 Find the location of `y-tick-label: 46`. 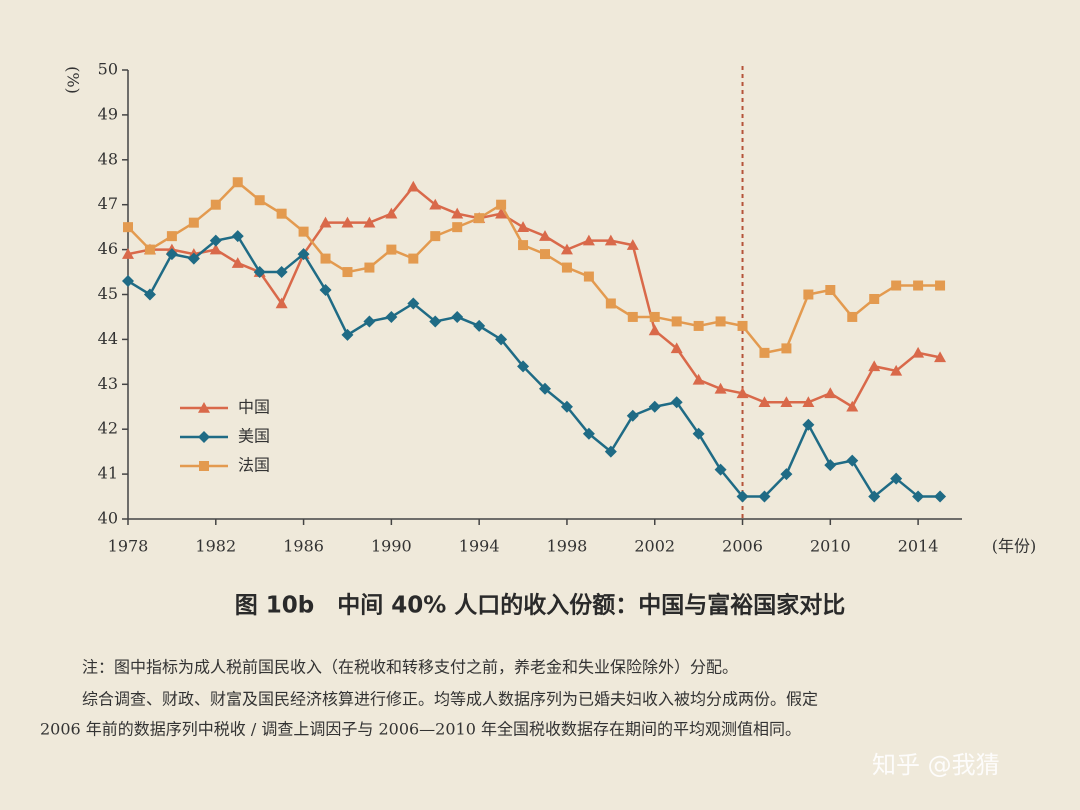

y-tick-label: 46 is located at coordinates (108, 248).